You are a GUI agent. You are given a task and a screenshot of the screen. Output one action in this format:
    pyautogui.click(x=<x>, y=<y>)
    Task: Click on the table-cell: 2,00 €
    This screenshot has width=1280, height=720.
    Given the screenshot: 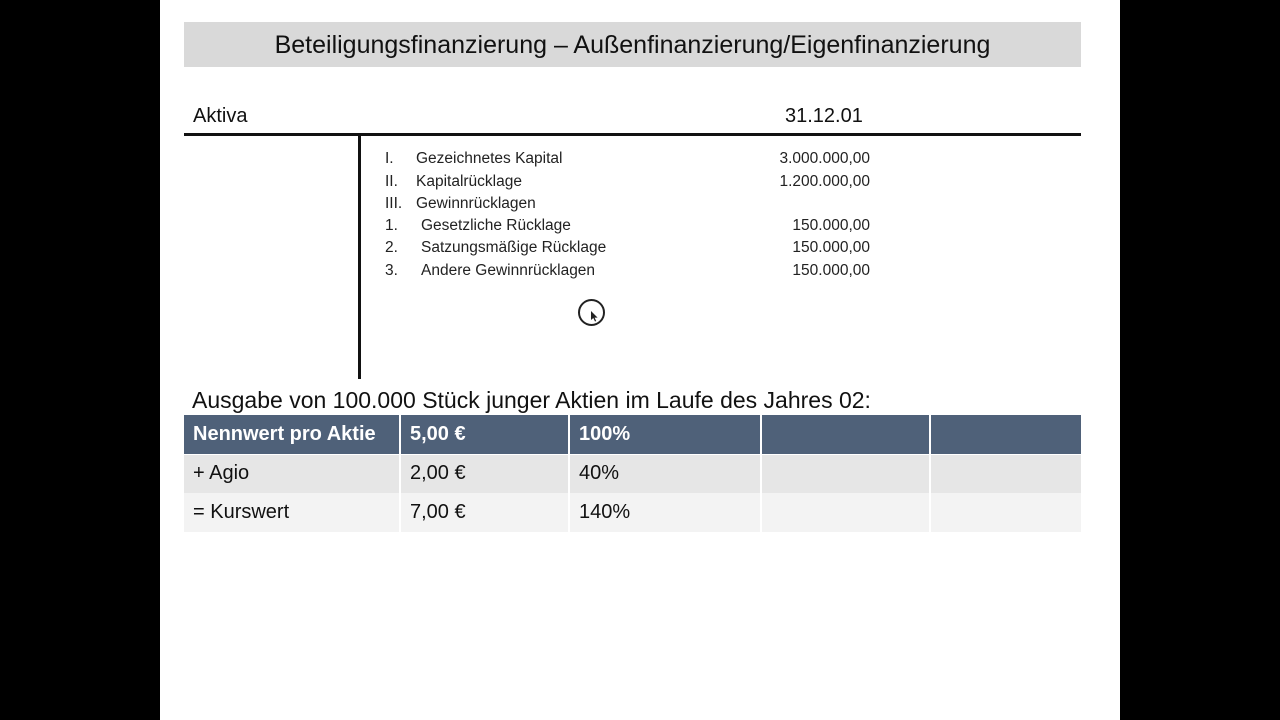 What is the action you would take?
    pyautogui.click(x=485, y=473)
    